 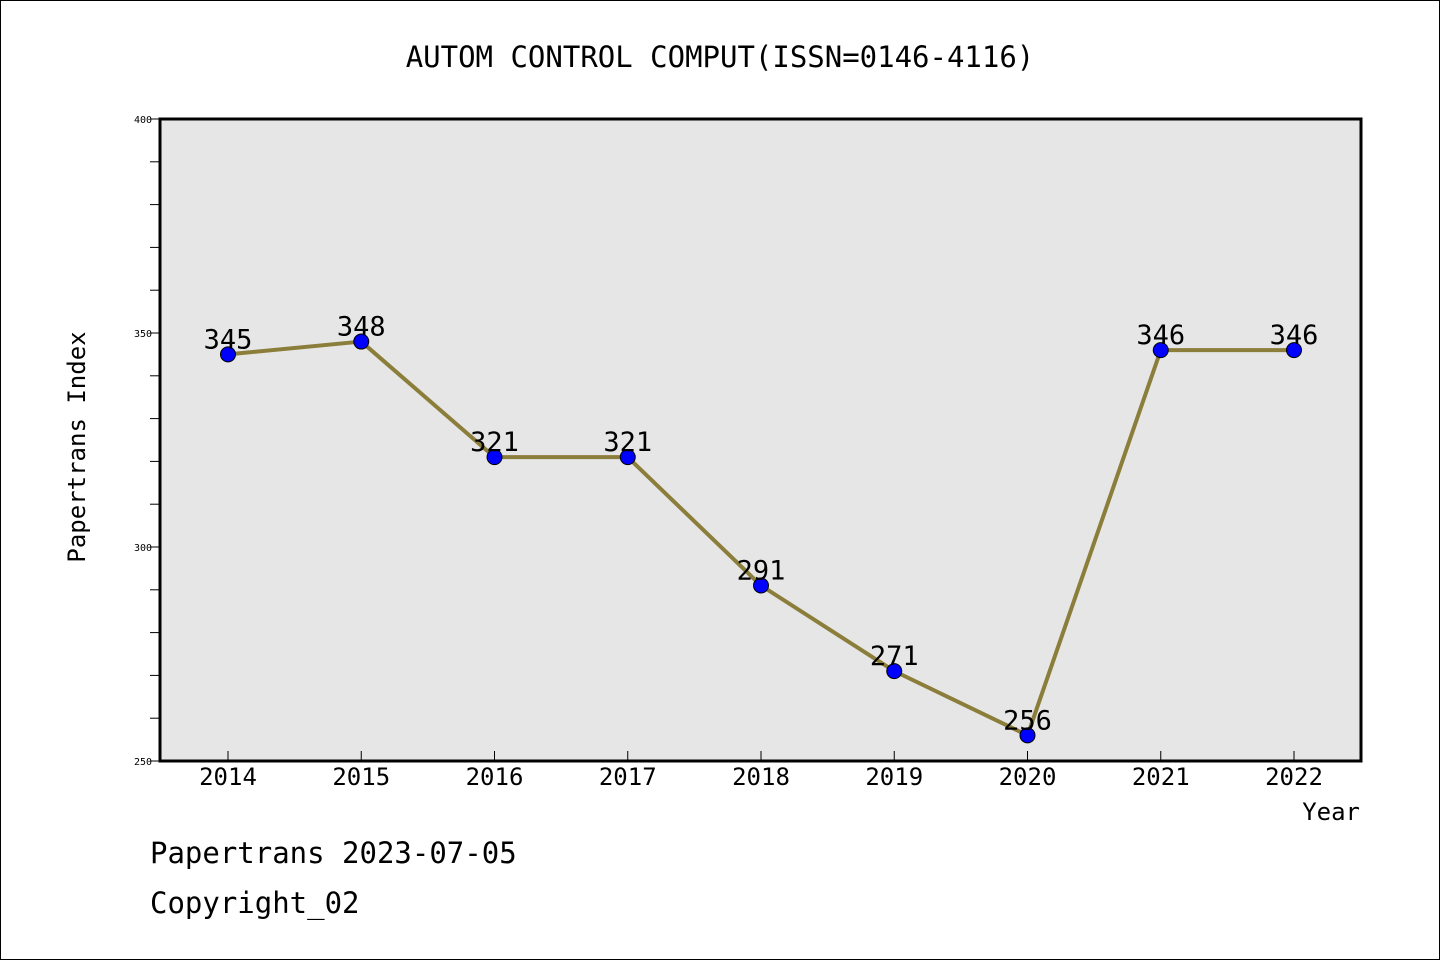 What do you see at coordinates (333, 853) in the screenshot?
I see `footer-date: Papertrans 2023-07-05` at bounding box center [333, 853].